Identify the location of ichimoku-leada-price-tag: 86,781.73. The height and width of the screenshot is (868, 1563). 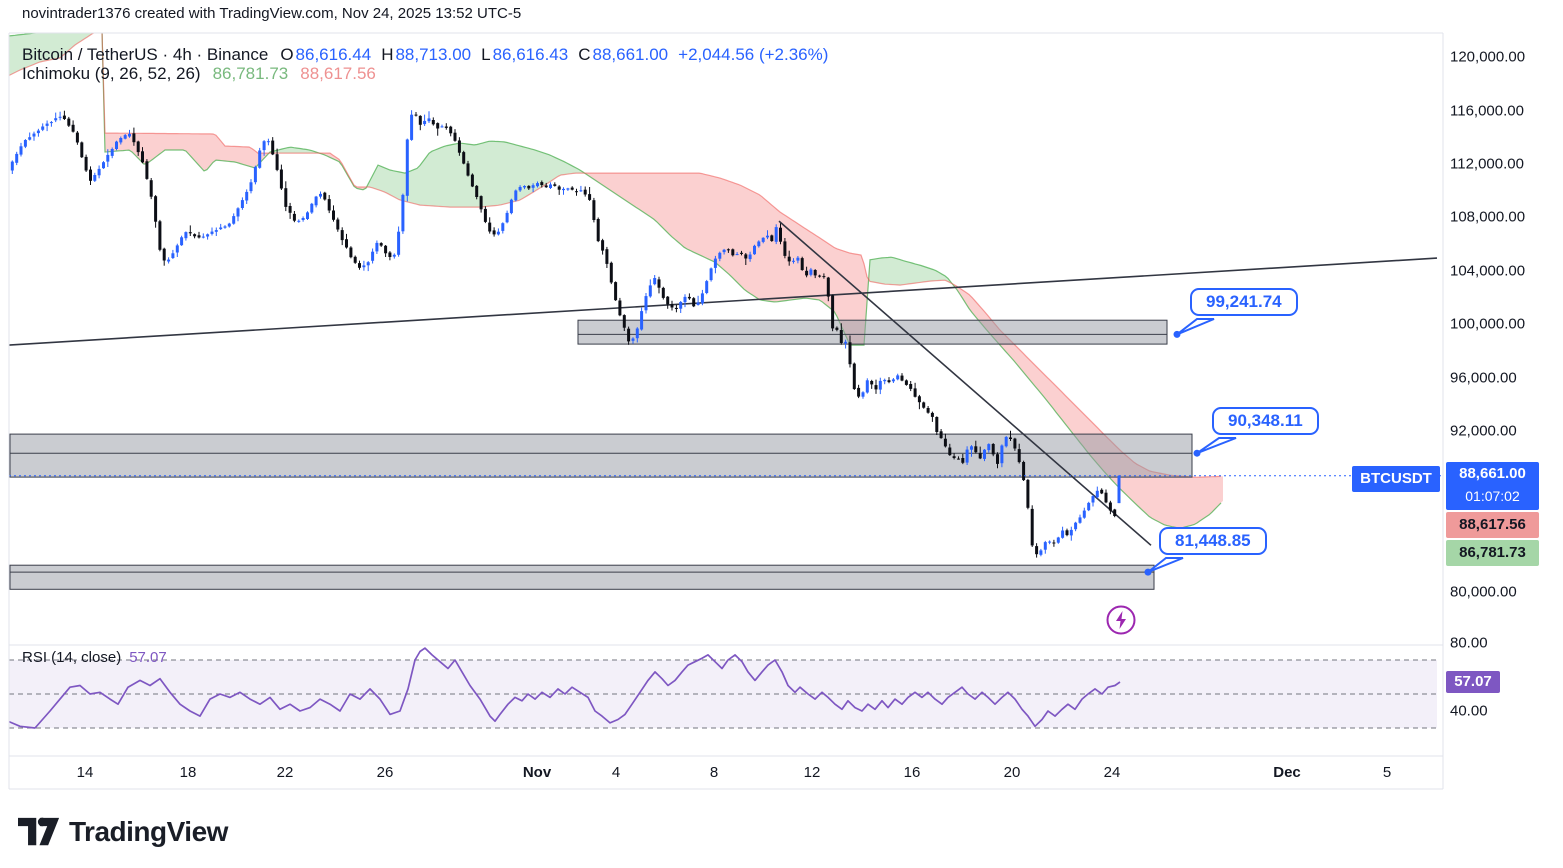
(1492, 553).